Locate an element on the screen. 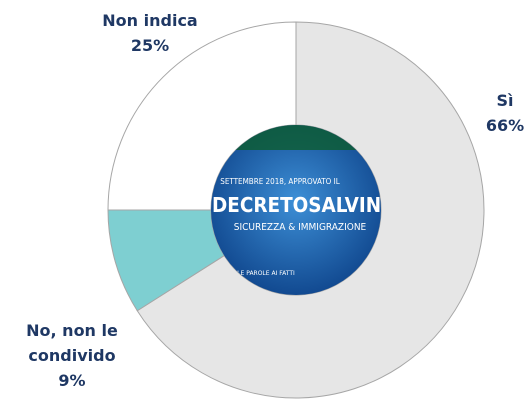 This screenshot has height=401, width=532. image-text: SICUREZZA & IMMIGRAZIONE is located at coordinates (300, 227).